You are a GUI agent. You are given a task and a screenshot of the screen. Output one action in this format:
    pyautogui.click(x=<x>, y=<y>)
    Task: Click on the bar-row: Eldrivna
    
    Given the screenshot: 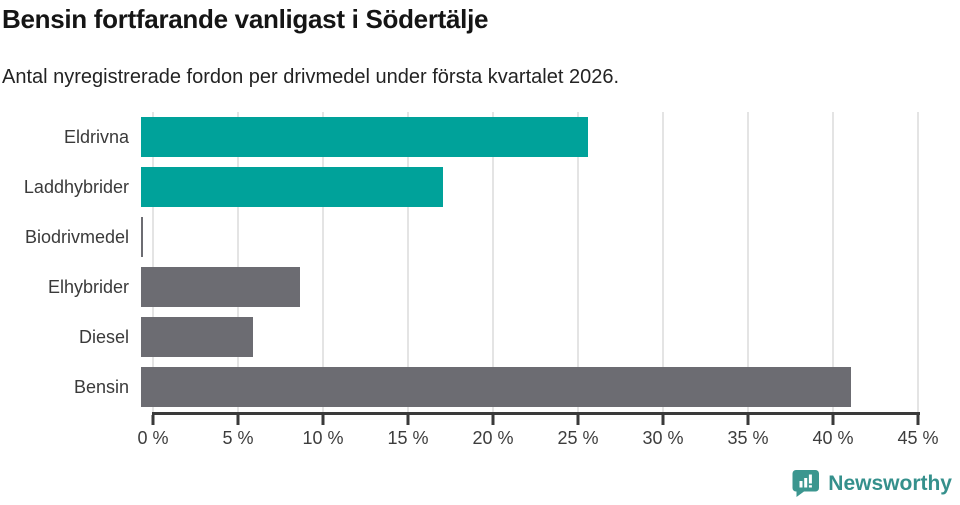 What is the action you would take?
    pyautogui.click(x=459, y=137)
    